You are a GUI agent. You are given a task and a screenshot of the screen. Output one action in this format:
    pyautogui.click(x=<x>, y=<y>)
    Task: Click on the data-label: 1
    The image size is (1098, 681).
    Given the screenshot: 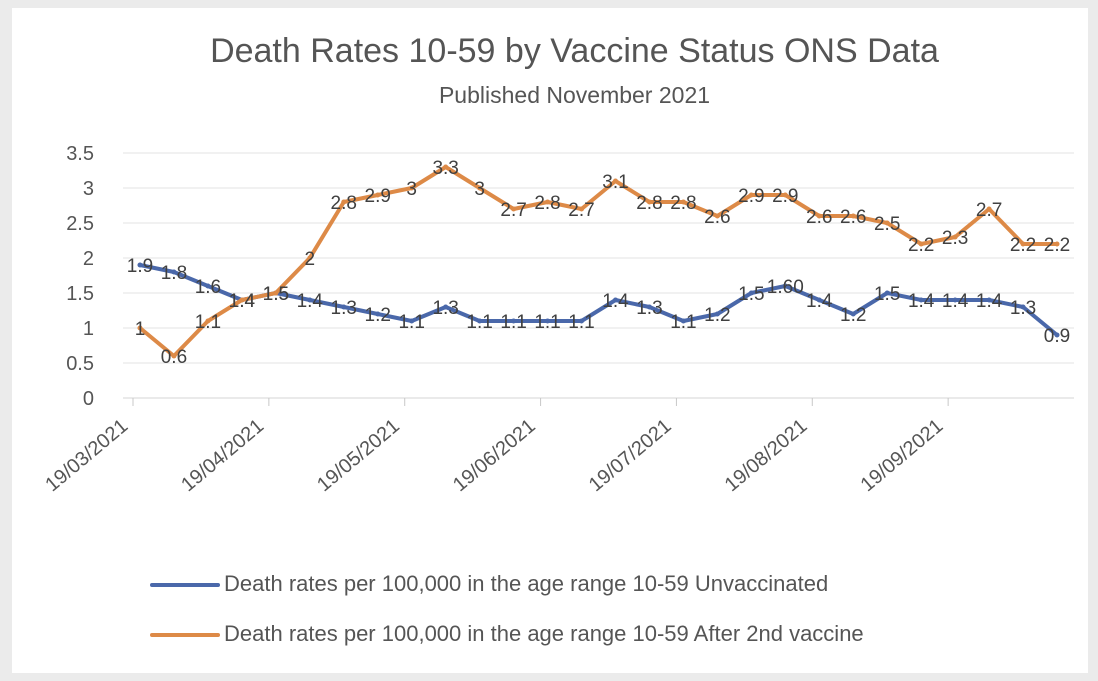 What is the action you would take?
    pyautogui.click(x=140, y=329)
    